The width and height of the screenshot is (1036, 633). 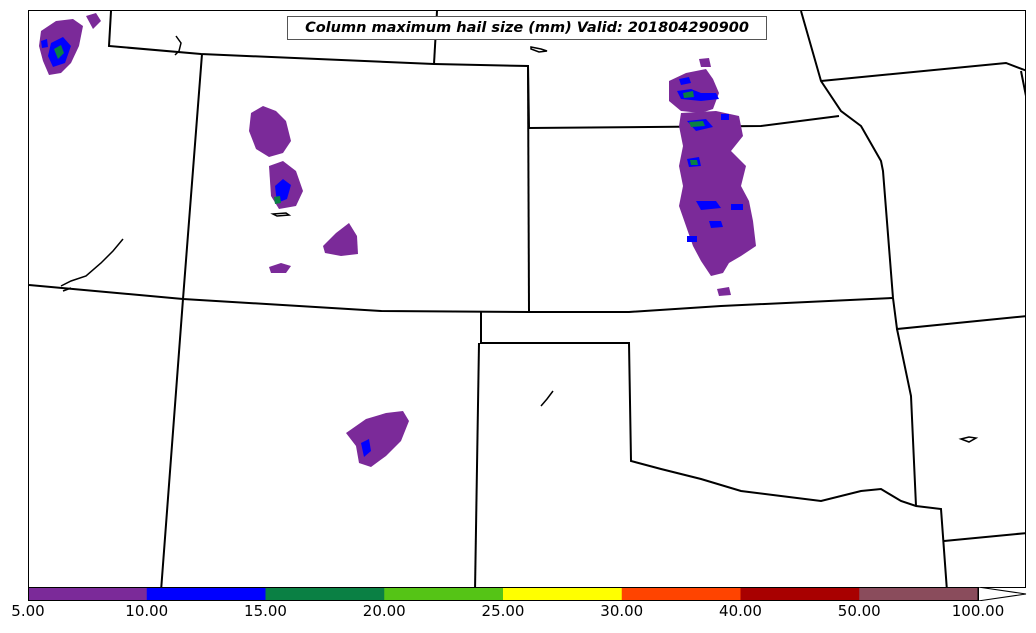 What do you see at coordinates (740, 611) in the screenshot?
I see `colorbar-tick-label: 40.00` at bounding box center [740, 611].